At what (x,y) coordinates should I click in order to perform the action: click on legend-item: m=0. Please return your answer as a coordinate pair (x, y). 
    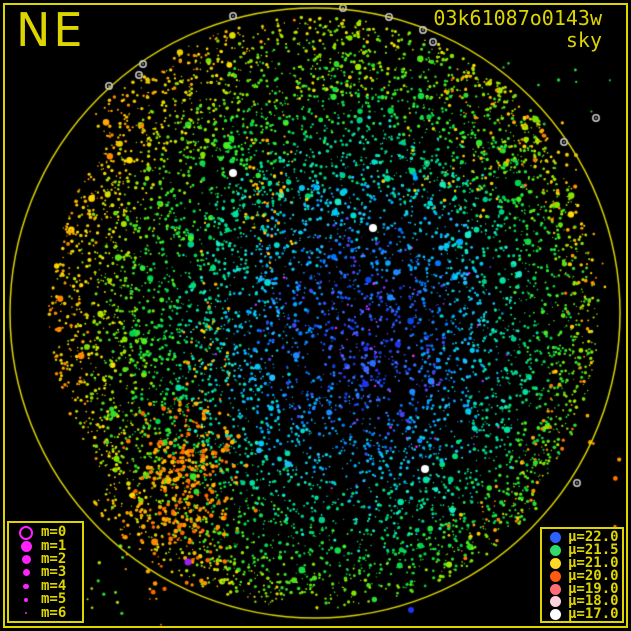
    Looking at the image, I should click on (49, 532).